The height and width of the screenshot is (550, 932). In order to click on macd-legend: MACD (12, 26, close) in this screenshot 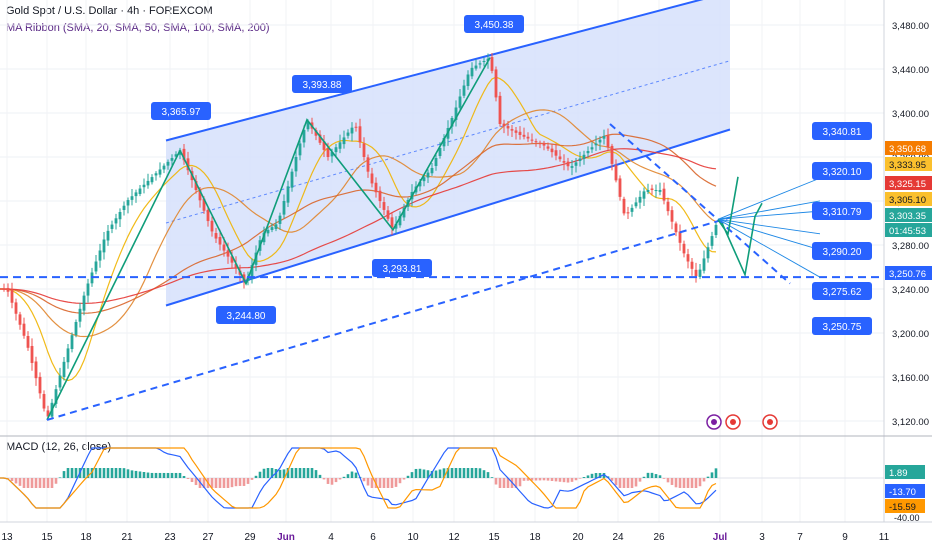, I will do `click(59, 447)`.